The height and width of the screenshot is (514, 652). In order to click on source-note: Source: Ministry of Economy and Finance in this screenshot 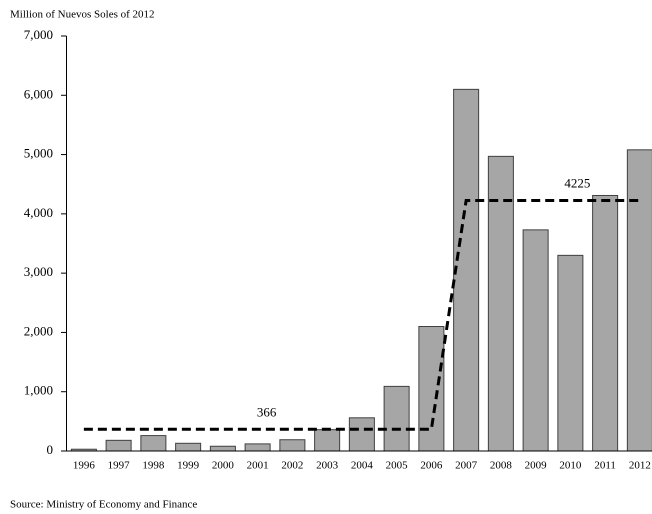, I will do `click(103, 505)`.